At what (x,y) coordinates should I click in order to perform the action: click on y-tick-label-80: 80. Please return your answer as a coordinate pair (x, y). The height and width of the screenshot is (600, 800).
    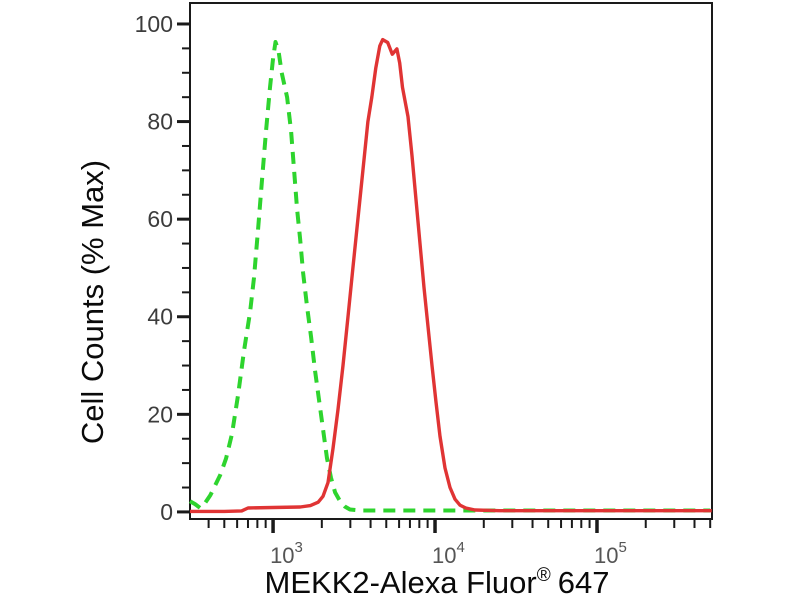
    Looking at the image, I should click on (160, 122).